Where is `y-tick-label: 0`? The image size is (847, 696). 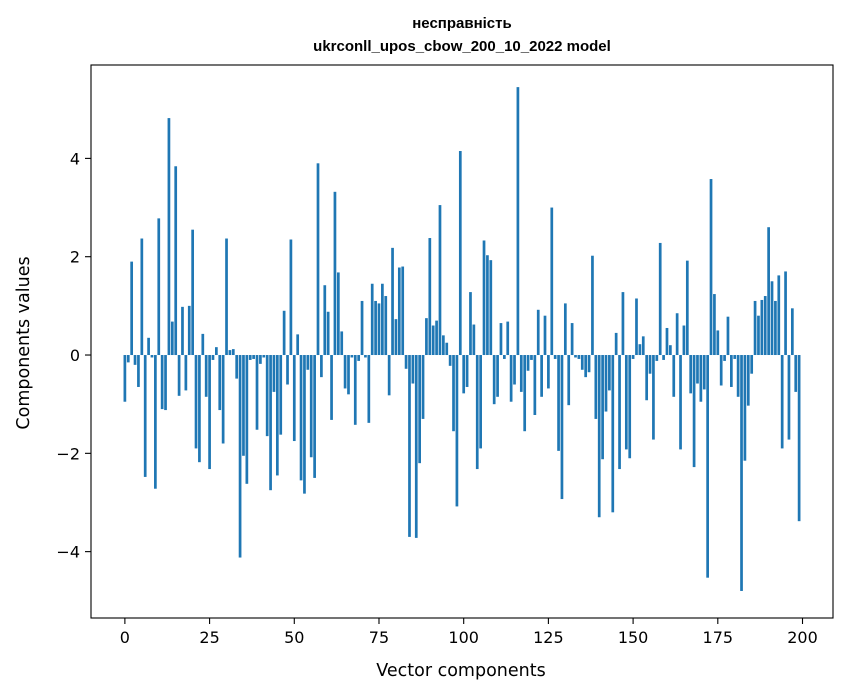
y-tick-label: 0 is located at coordinates (75, 355).